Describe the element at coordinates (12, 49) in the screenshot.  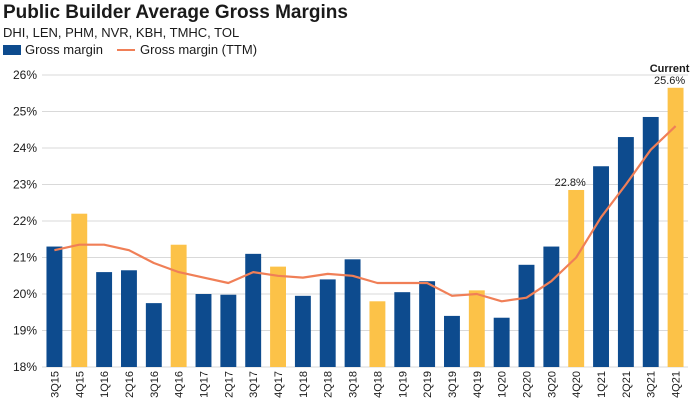
I see `legend-swatch-bar` at that location.